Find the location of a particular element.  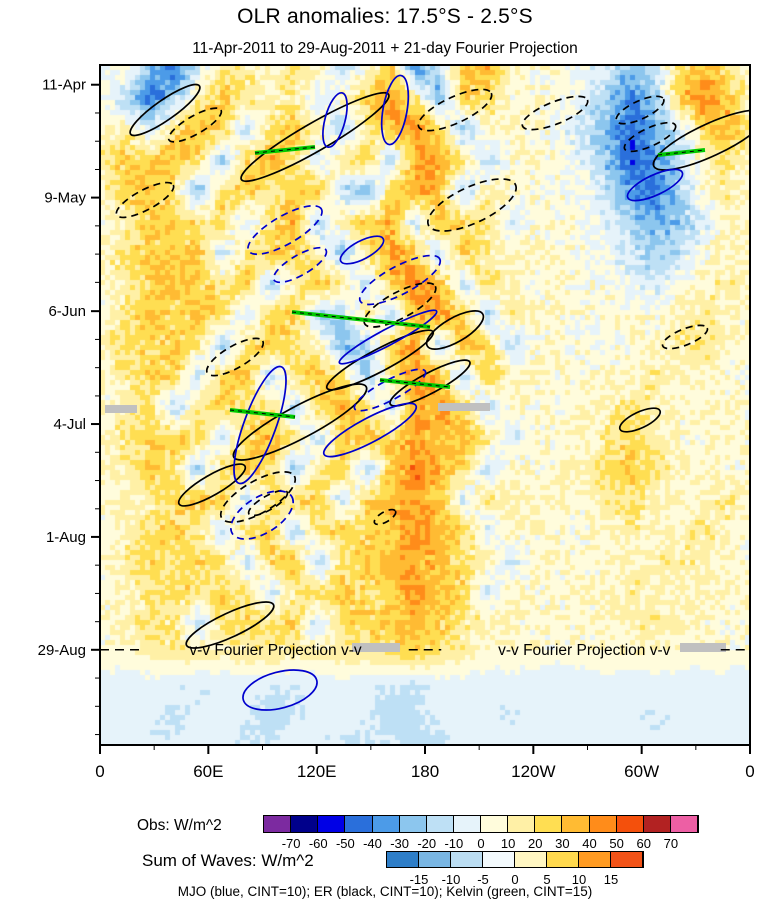

x-tick-label: 60E is located at coordinates (208, 771).